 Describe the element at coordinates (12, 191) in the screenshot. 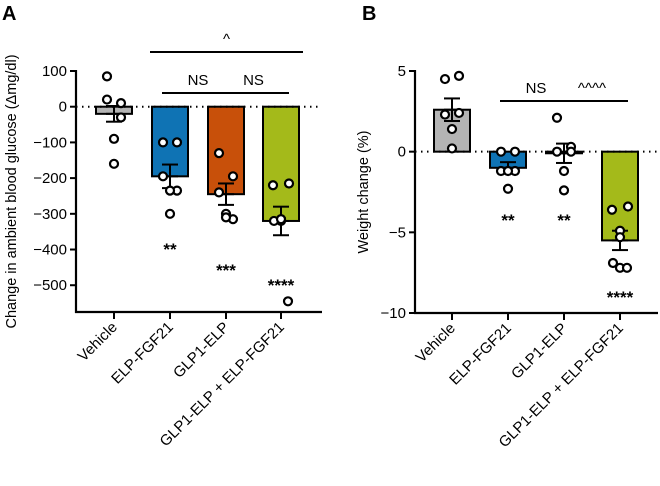

I see `y-axis-title: Change in ambient blood glucose (Δmg/dl)` at that location.